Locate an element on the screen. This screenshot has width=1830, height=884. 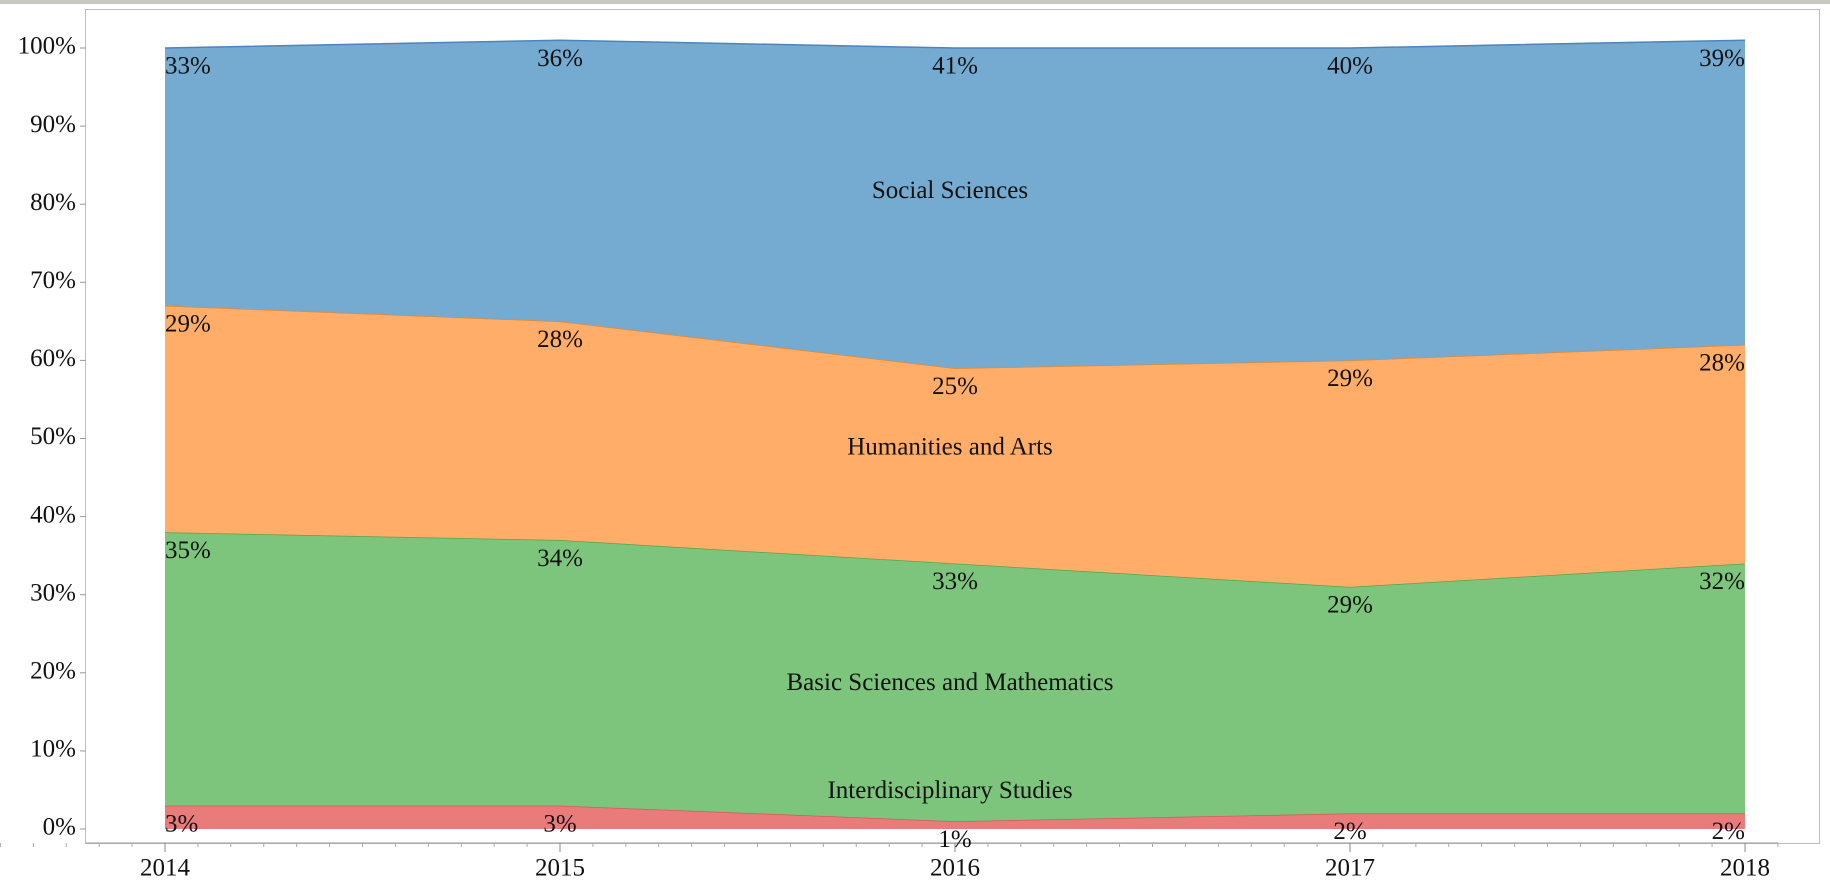
series-name: Social Sciences is located at coordinates (950, 190).